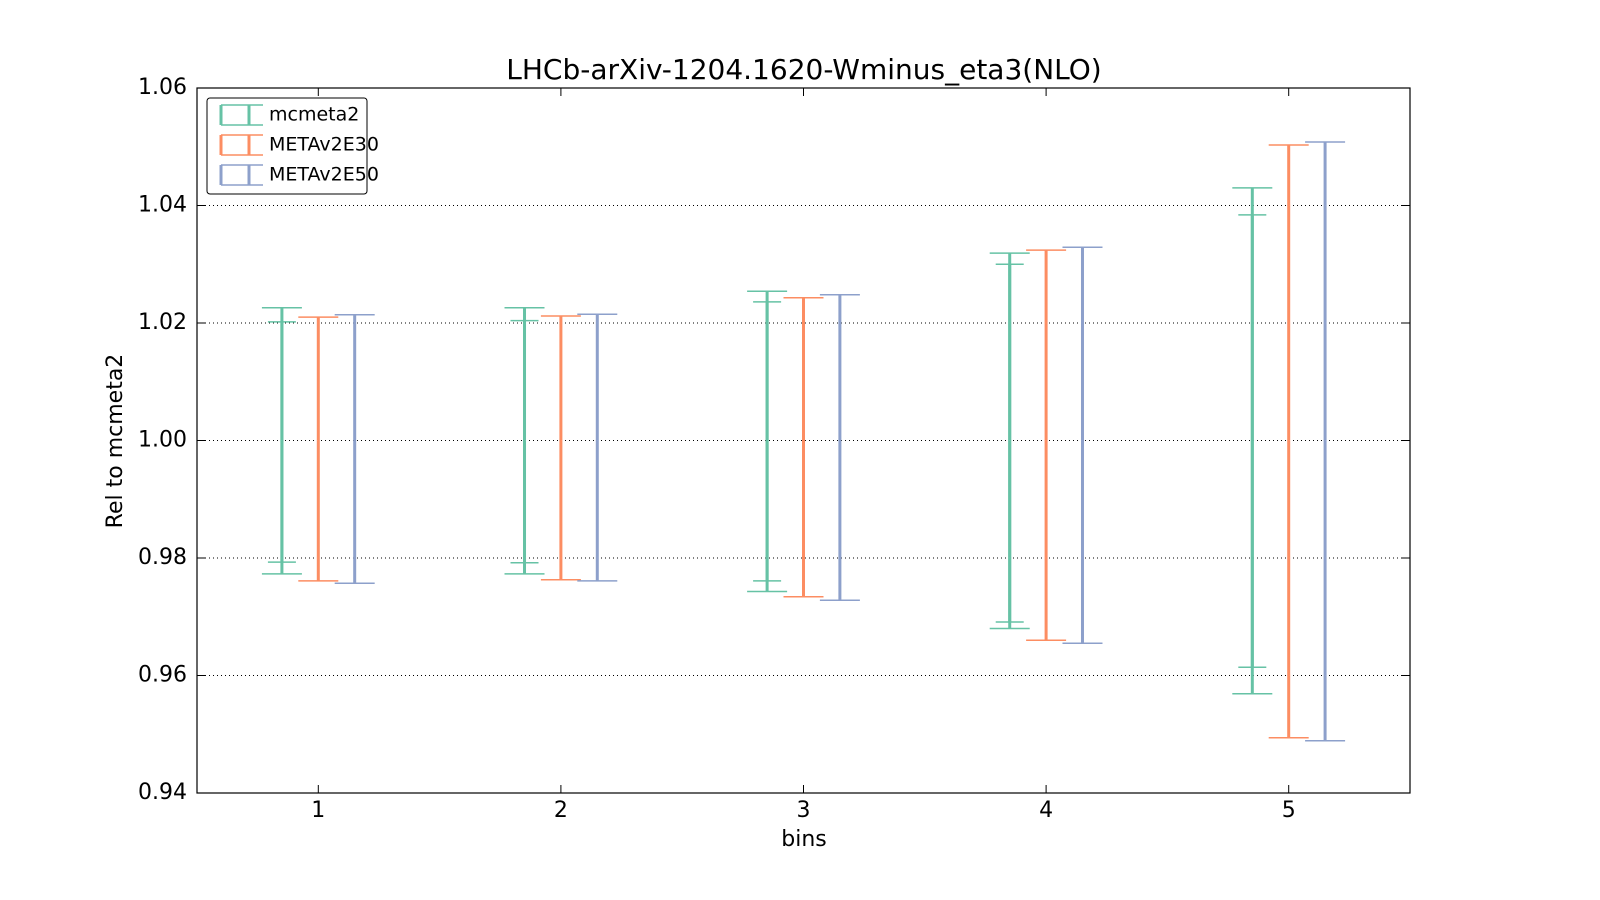  Describe the element at coordinates (162, 792) in the screenshot. I see `y-tick-label: 0.94` at that location.